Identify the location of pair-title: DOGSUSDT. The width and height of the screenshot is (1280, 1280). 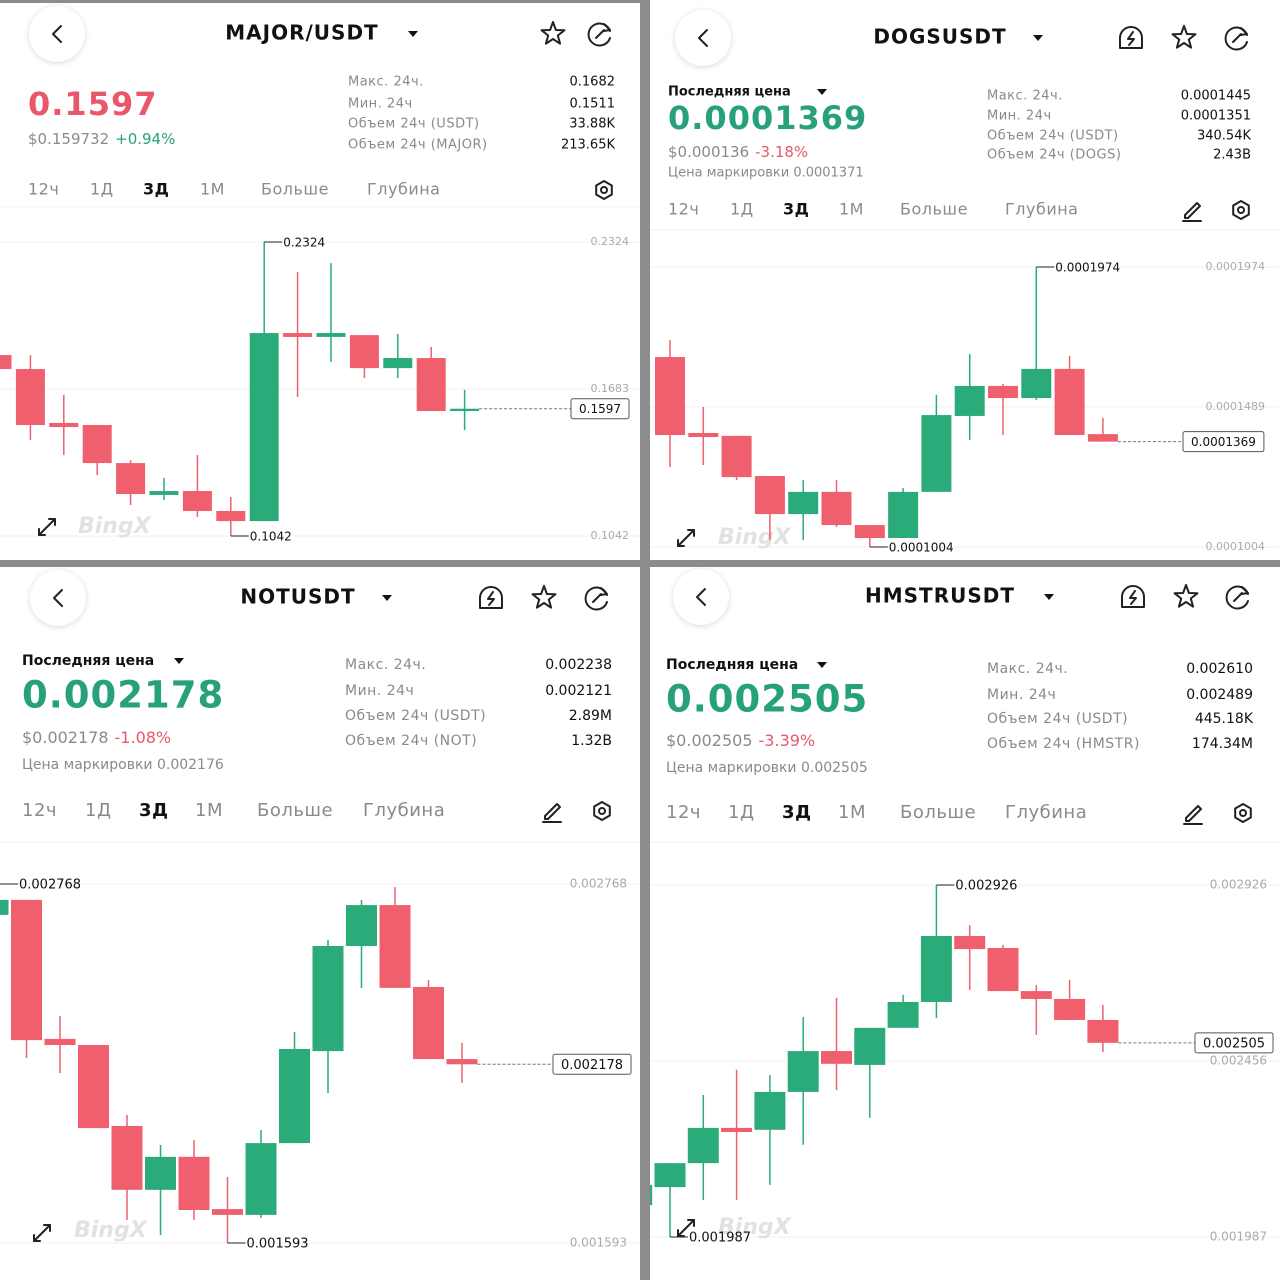
(939, 37).